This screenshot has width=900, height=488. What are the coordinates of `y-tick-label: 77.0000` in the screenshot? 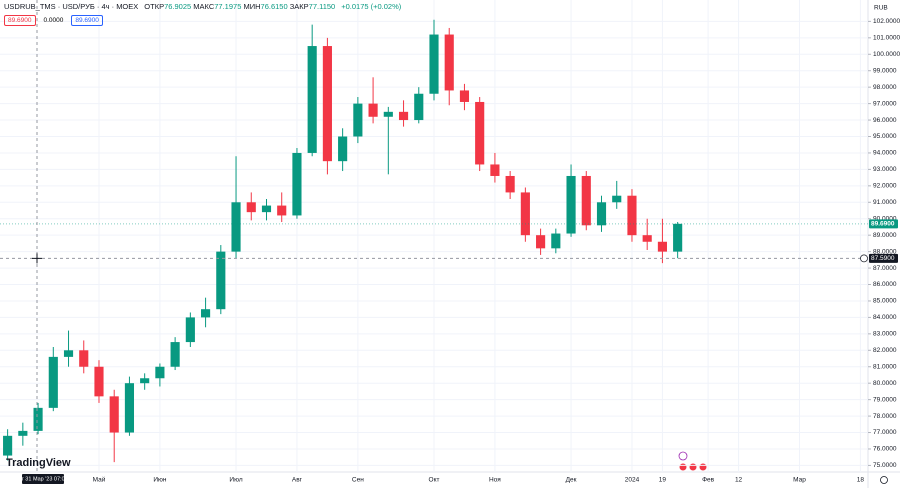 It's located at (885, 432).